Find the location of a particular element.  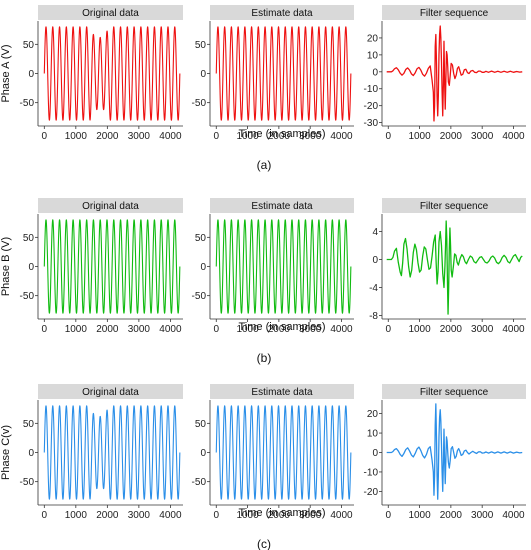

y-axis-label: Phase C(v) is located at coordinates (6, 452).